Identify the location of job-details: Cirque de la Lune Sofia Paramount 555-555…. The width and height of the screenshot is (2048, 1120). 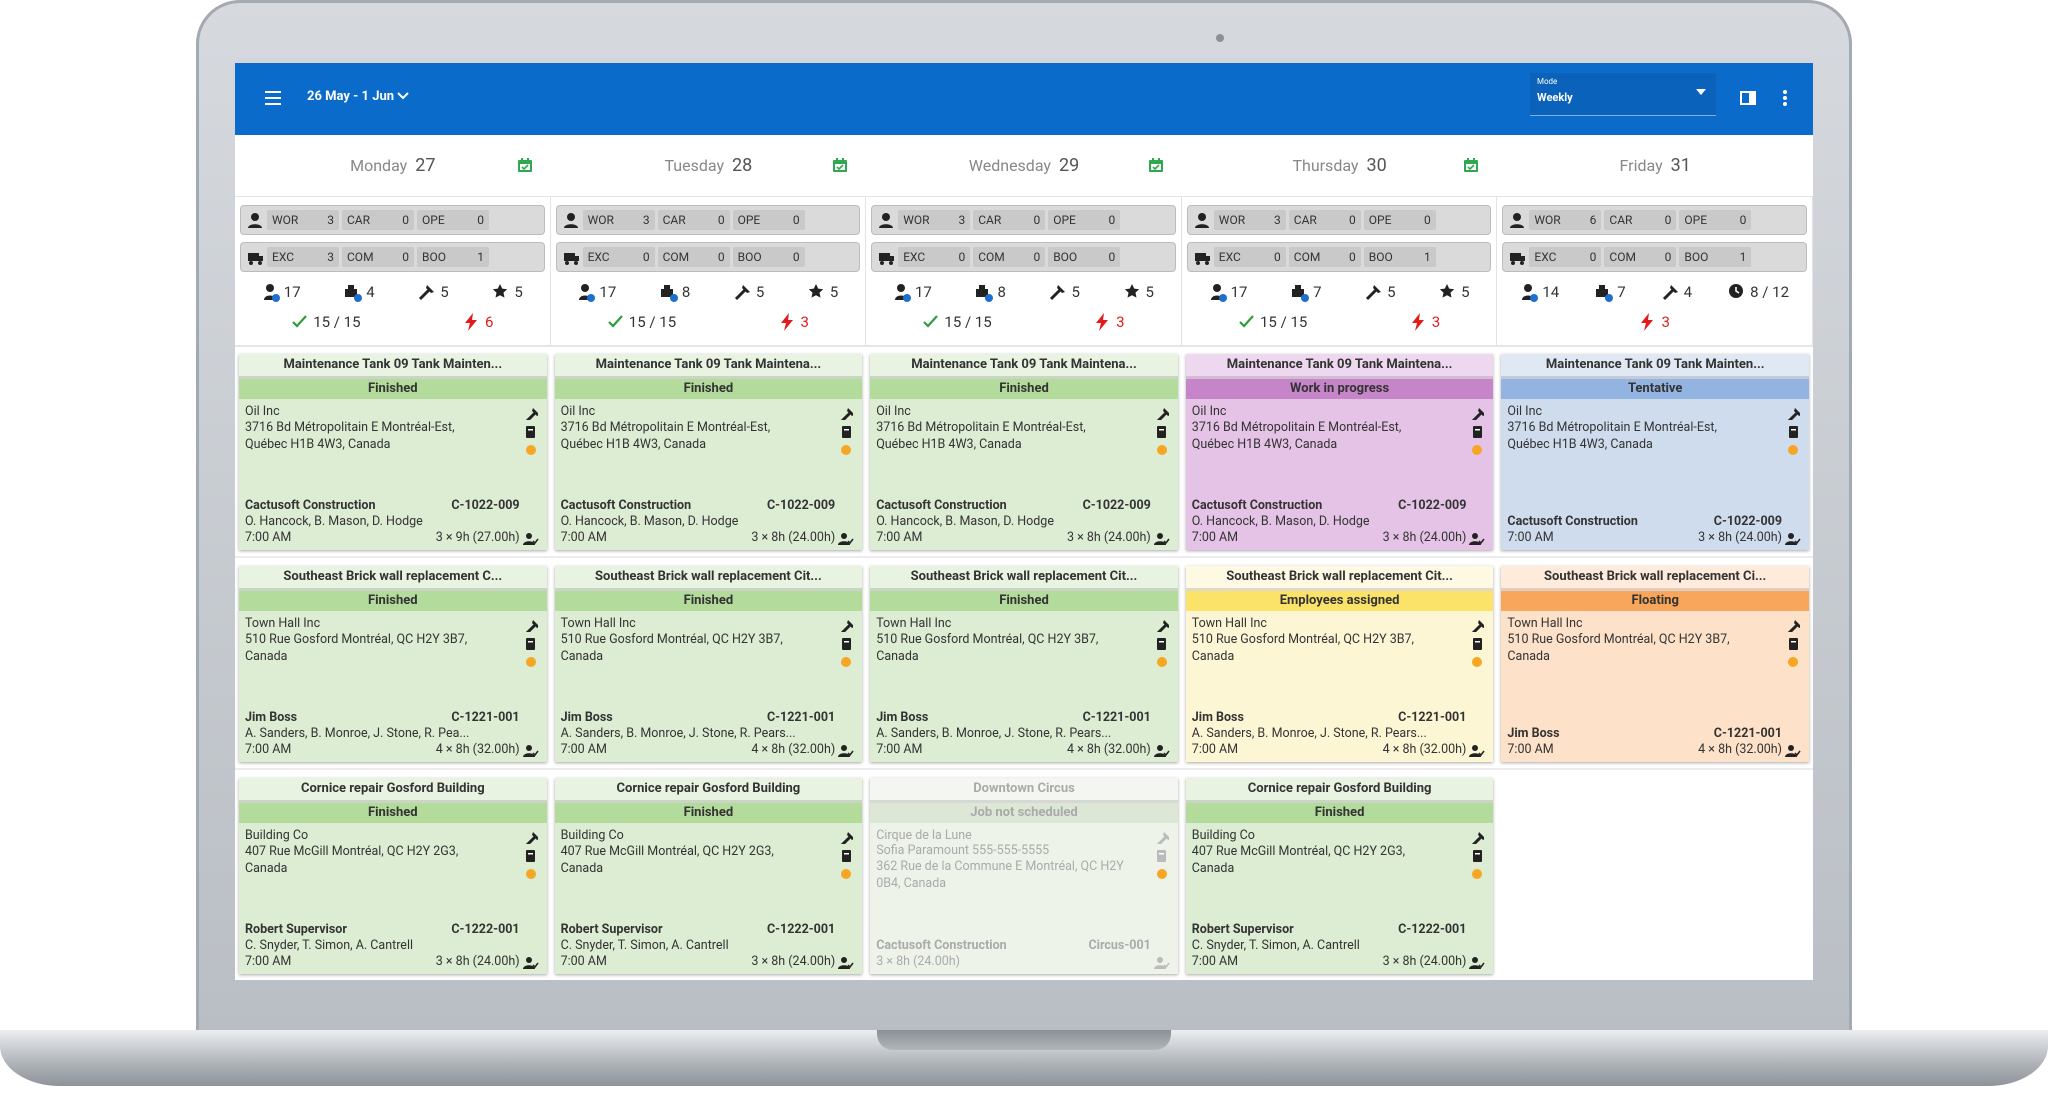
(1013, 899).